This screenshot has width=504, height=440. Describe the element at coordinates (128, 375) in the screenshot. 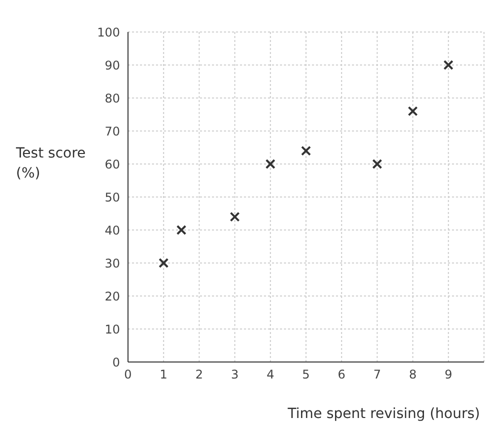

I see `x-tick-label: 0` at that location.